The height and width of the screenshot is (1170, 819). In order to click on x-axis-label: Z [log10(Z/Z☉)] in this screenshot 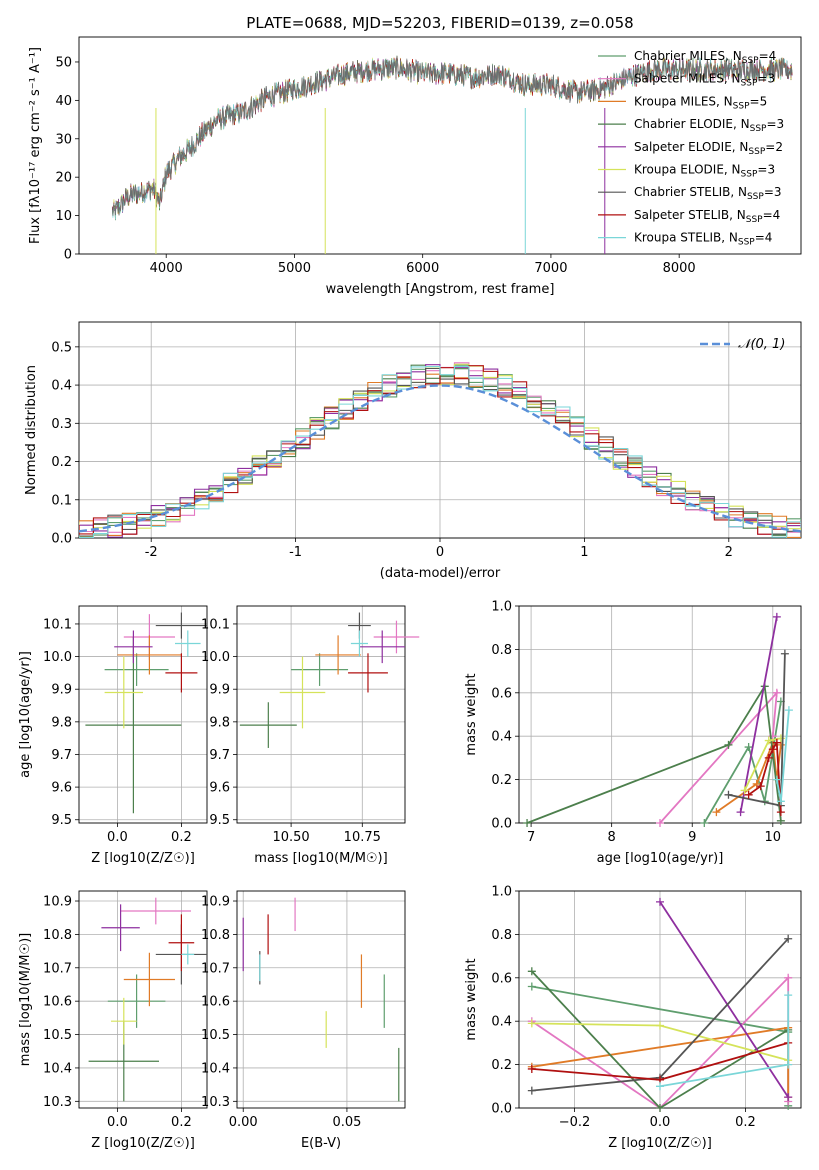, I will do `click(143, 1143)`.